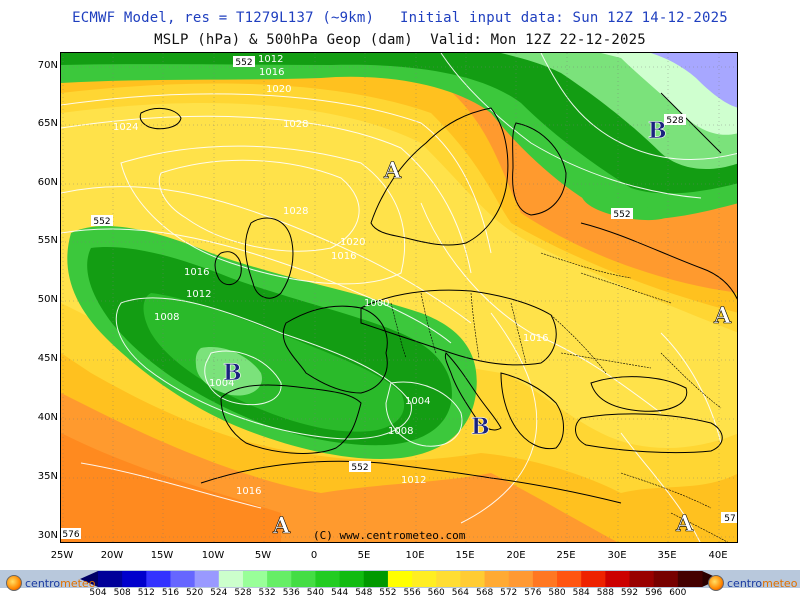 This screenshot has width=800, height=604. What do you see at coordinates (47, 535) in the screenshot?
I see `lat-label: 30N` at bounding box center [47, 535].